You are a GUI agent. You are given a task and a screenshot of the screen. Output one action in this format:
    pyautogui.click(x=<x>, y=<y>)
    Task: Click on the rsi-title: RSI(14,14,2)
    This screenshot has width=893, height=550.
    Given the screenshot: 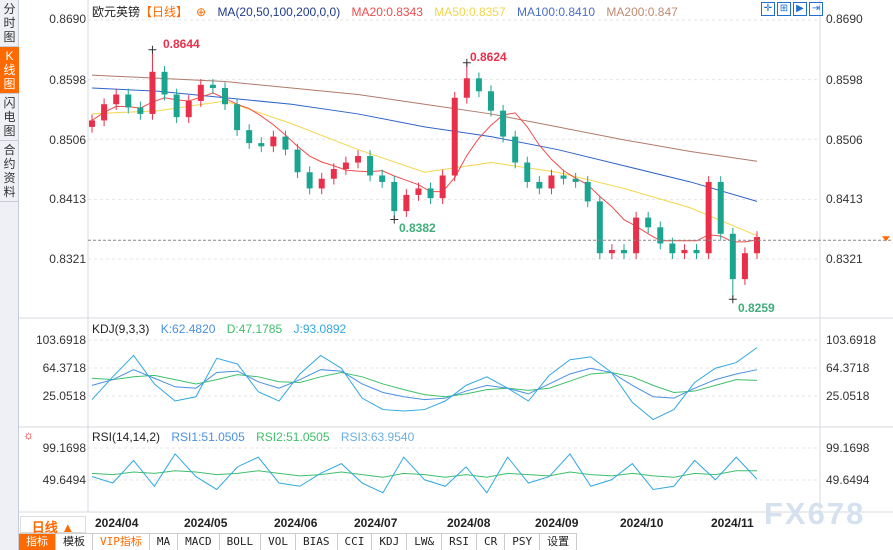 What is the action you would take?
    pyautogui.click(x=126, y=437)
    